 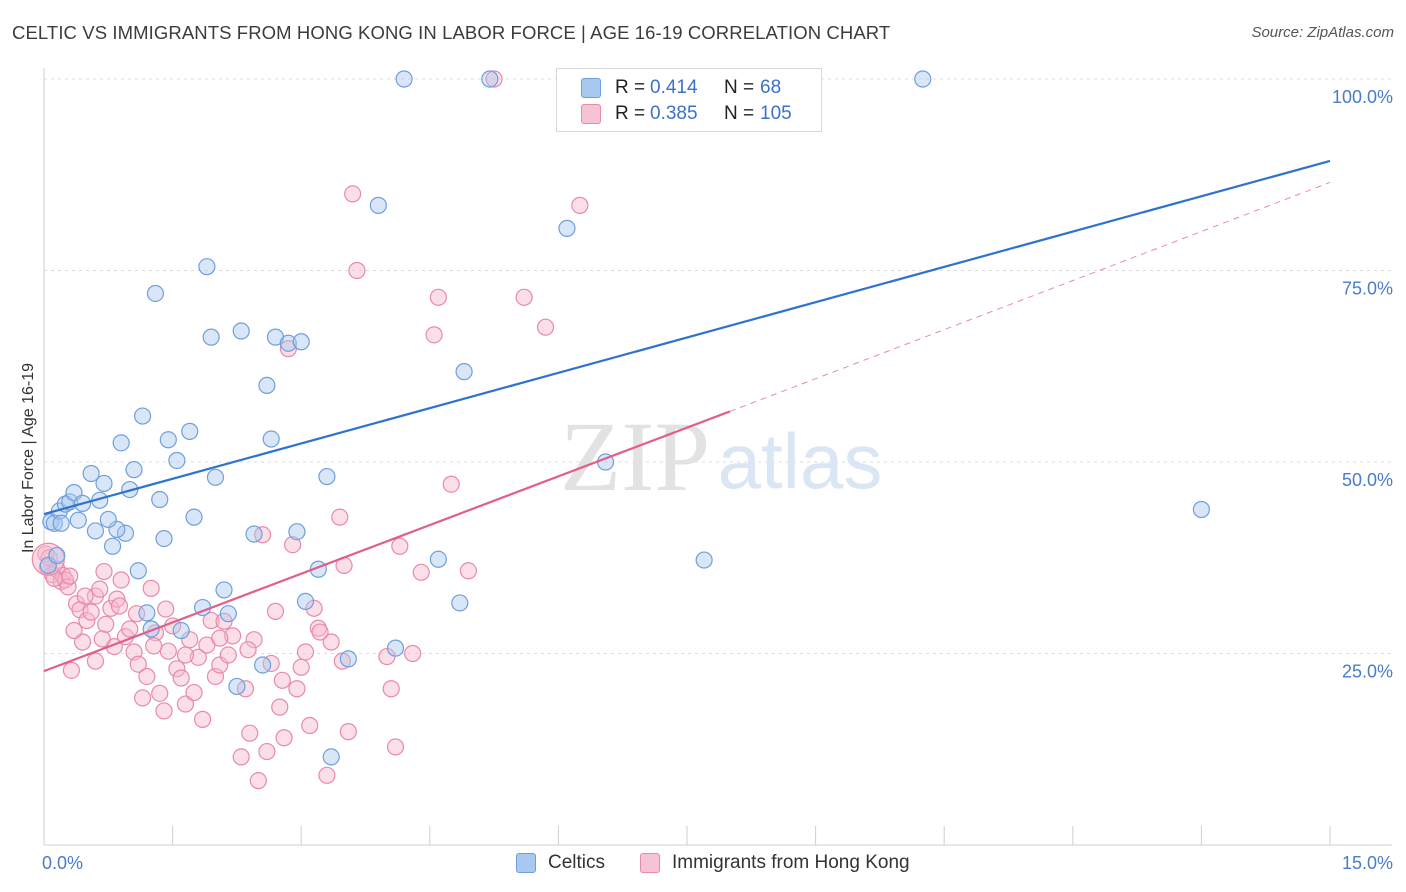 I want to click on bottom-legend-label: Celtics, so click(x=577, y=862).